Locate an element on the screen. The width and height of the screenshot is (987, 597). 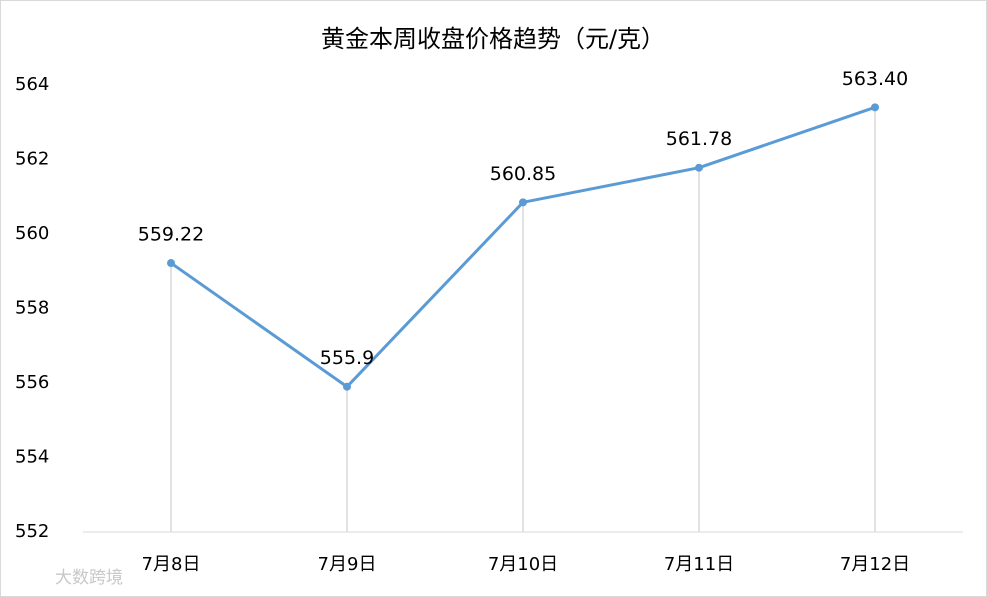
y-tick-label: 562 is located at coordinates (32, 159).